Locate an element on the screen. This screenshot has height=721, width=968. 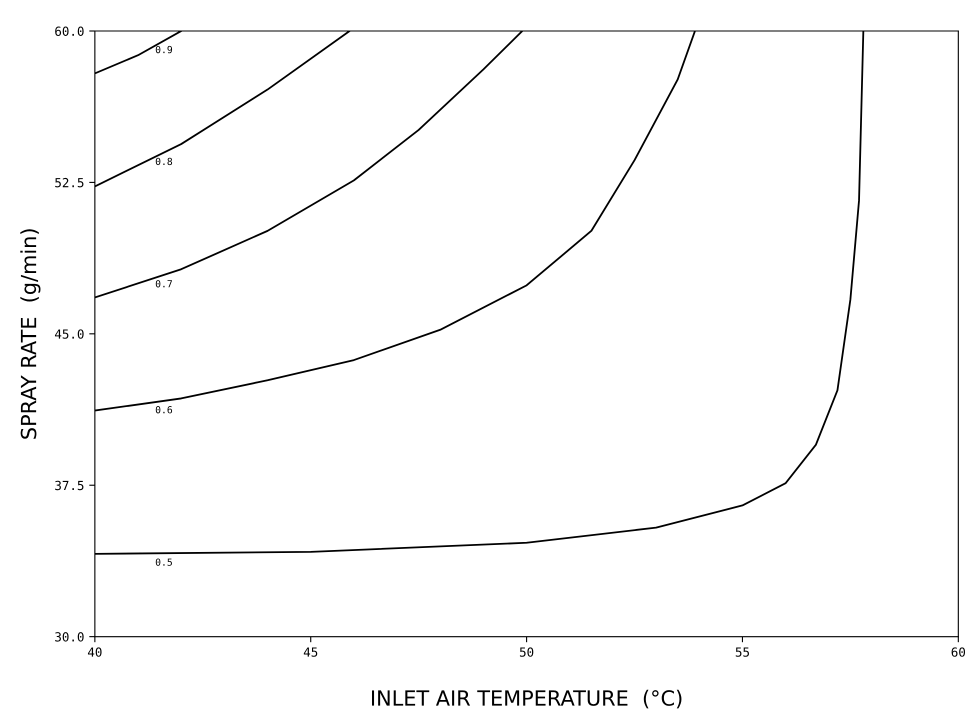
series-label: 0.5 is located at coordinates (164, 562).